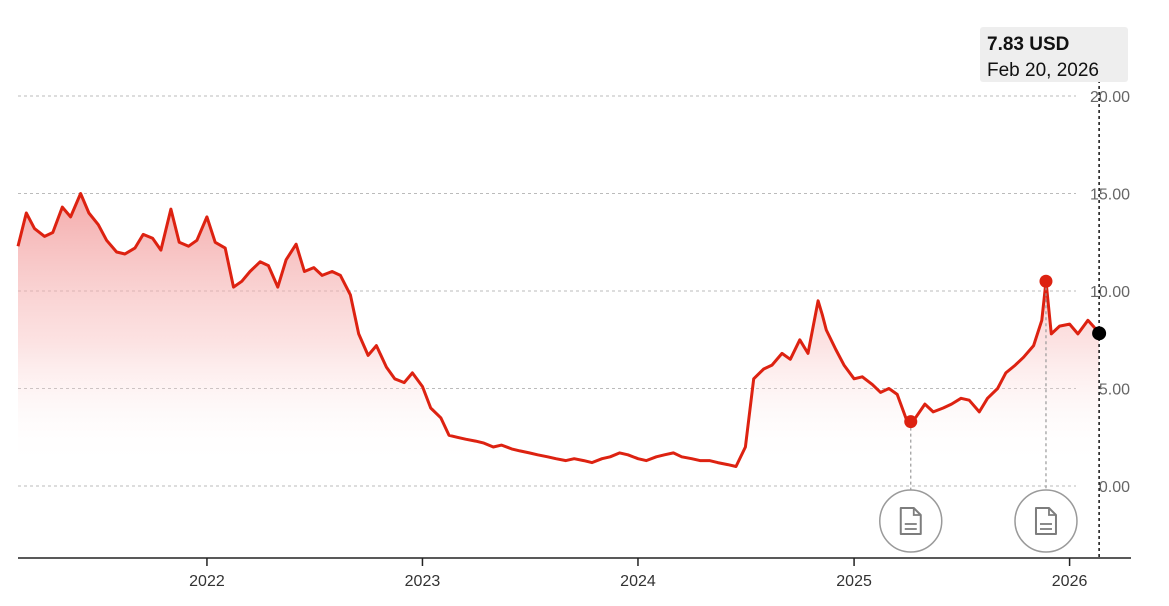 The width and height of the screenshot is (1169, 606). Describe the element at coordinates (1099, 319) in the screenshot. I see `crosshair` at that location.